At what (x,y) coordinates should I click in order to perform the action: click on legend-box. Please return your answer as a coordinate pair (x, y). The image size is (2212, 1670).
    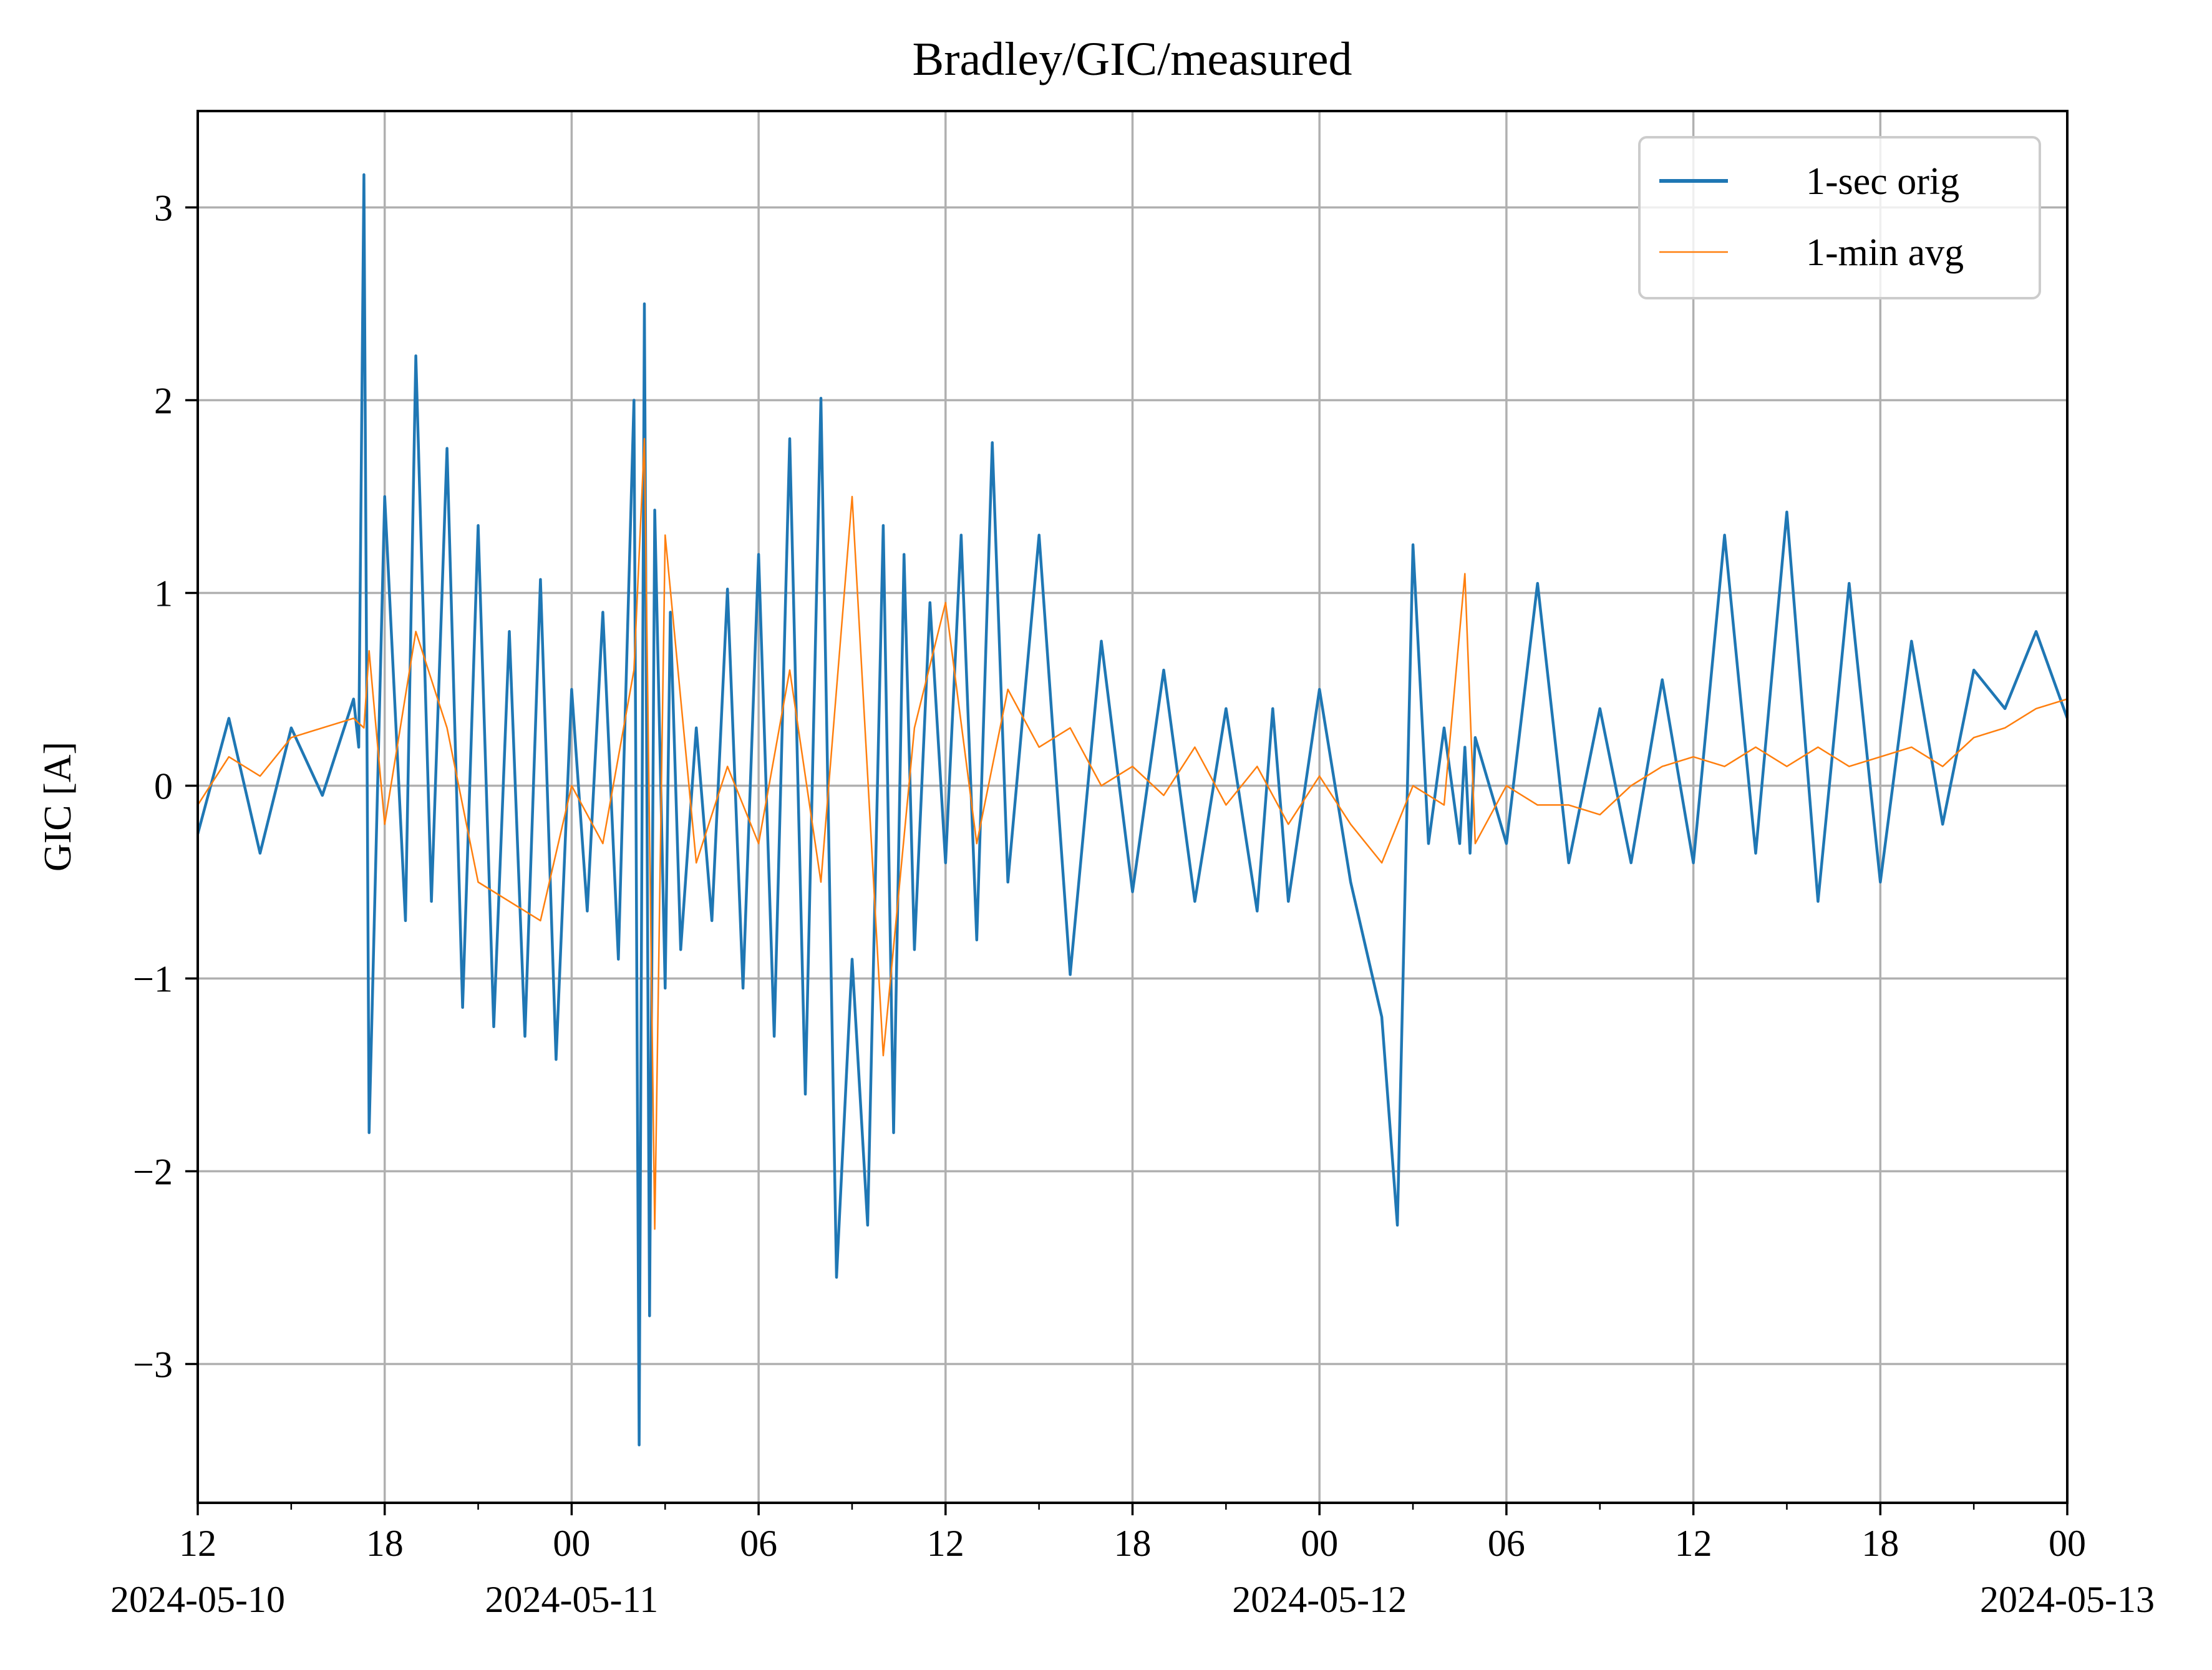
    Looking at the image, I should click on (1839, 217).